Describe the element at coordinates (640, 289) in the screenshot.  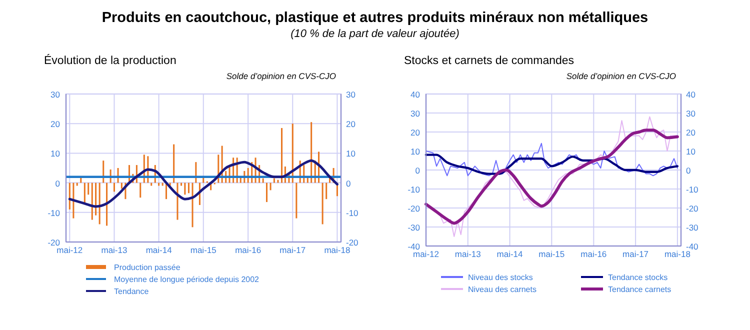
I see `legend-label: Tendance carnets` at that location.